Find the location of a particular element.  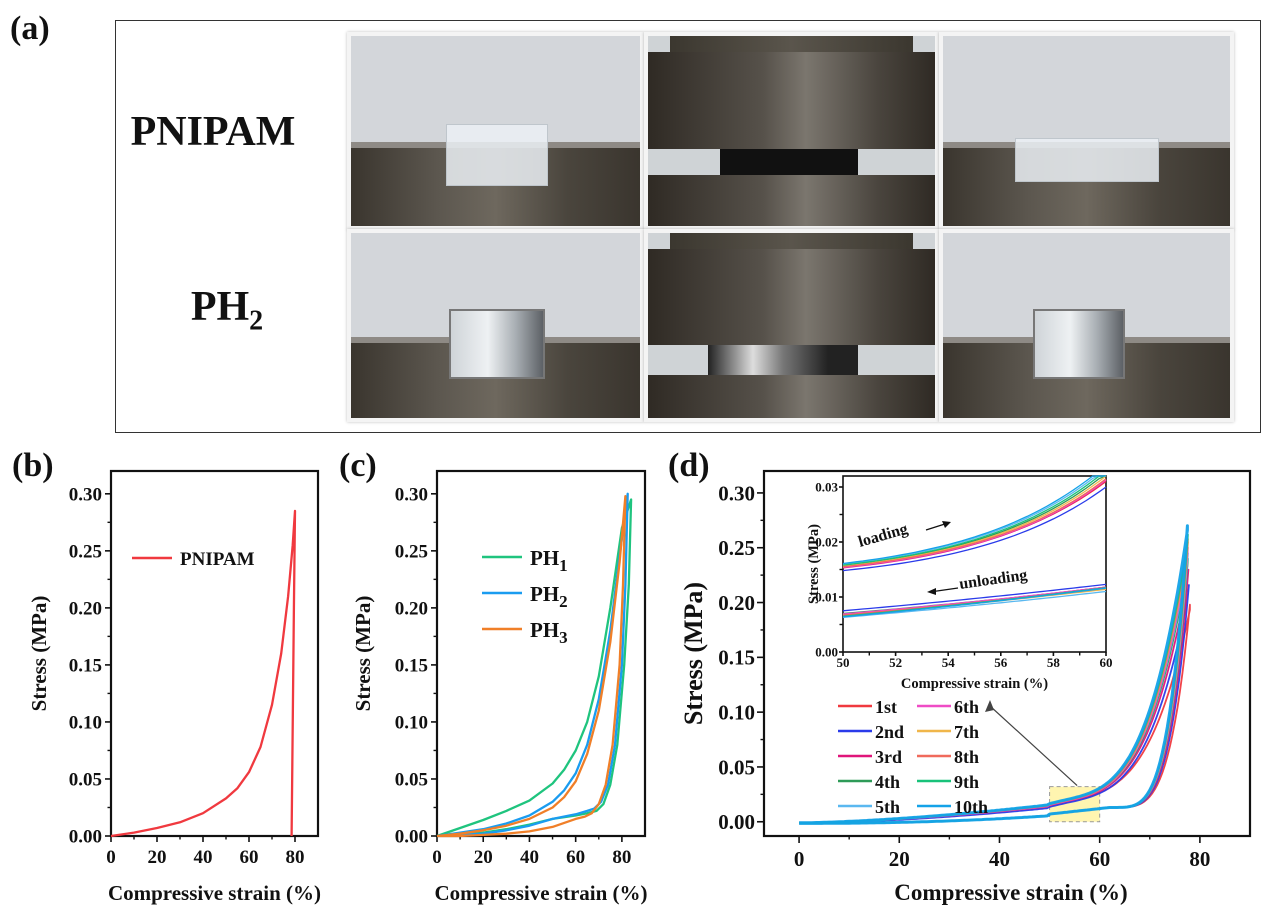

x-tick-label: 58 is located at coordinates (1054, 662).